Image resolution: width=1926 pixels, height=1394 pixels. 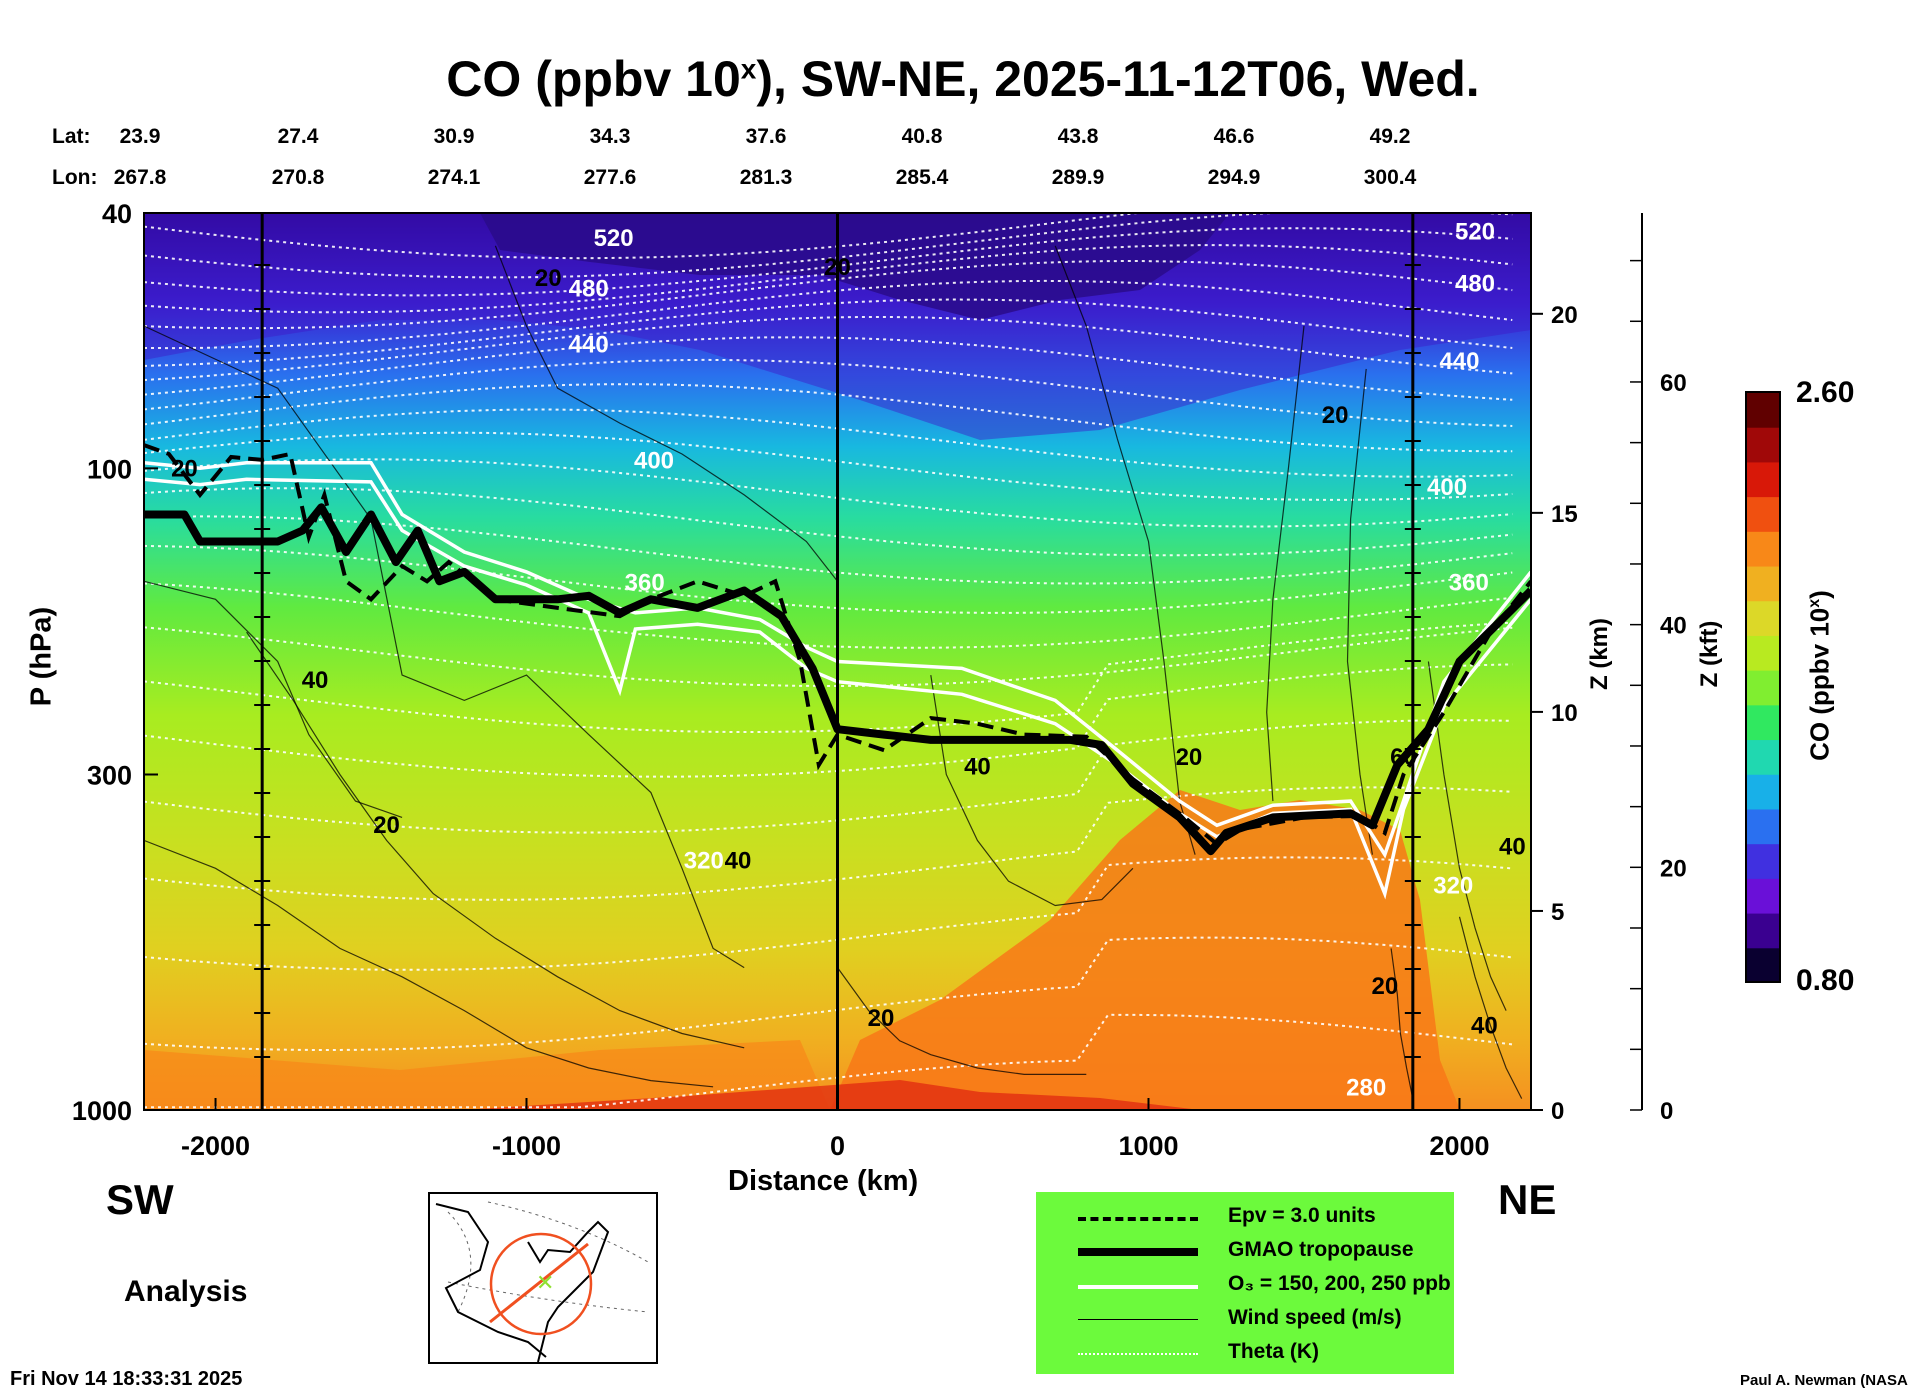 I want to click on x-tick-label: -2000, so click(x=215, y=1146).